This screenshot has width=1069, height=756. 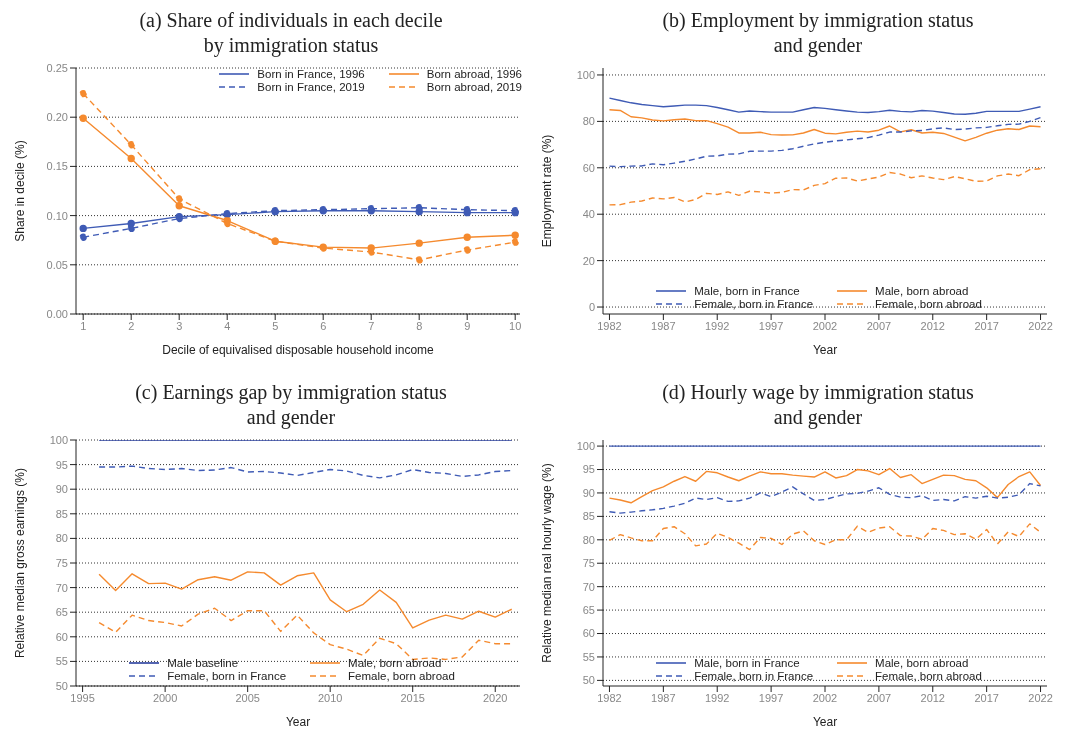 What do you see at coordinates (311, 87) in the screenshot?
I see `legend-label: Born in France, 2019` at bounding box center [311, 87].